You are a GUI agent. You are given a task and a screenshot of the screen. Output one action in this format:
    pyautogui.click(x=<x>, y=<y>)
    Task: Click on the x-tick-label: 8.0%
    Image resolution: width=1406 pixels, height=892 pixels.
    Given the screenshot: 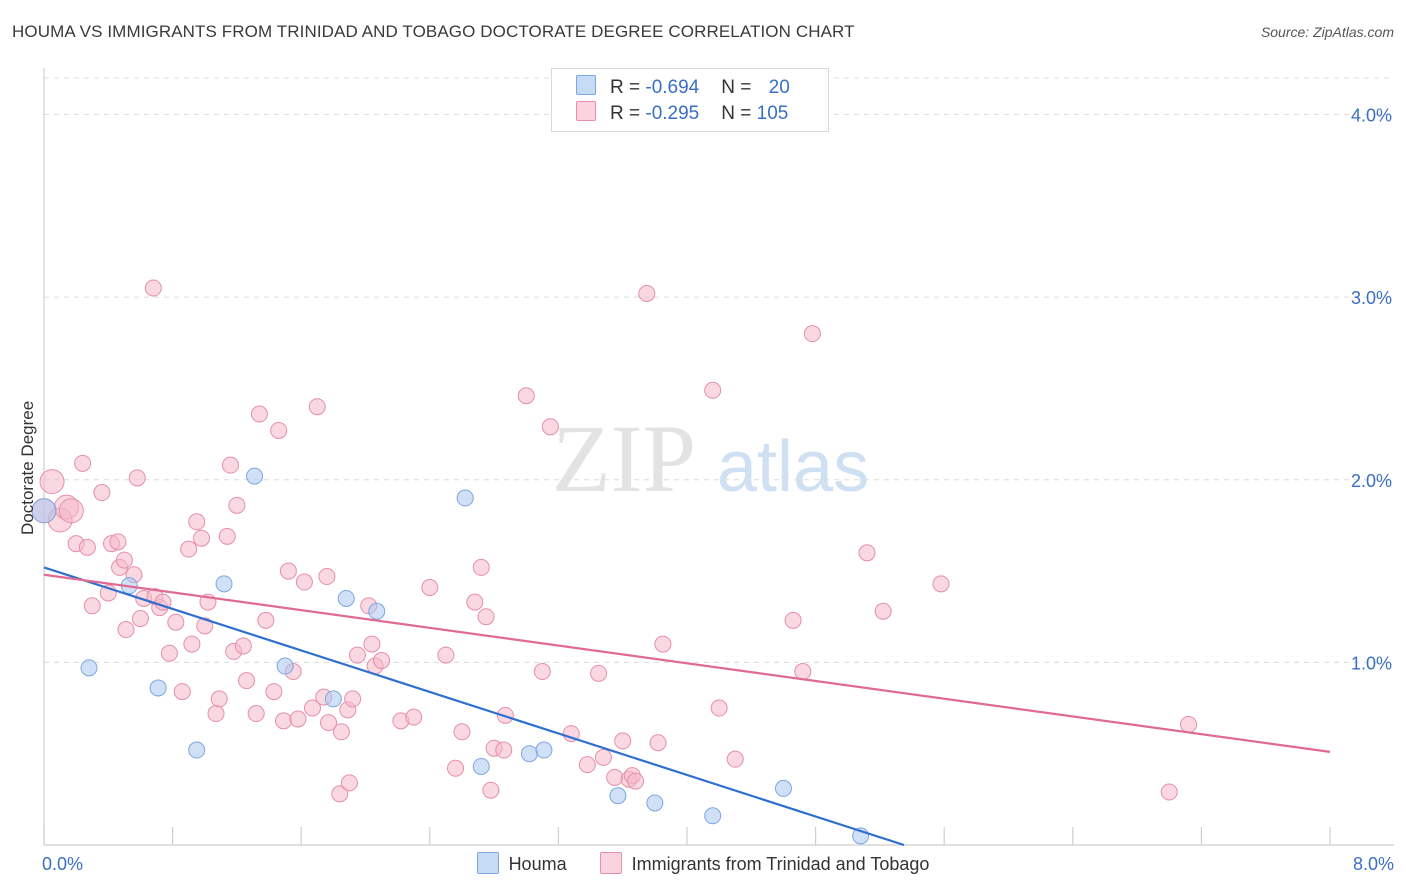 What is the action you would take?
    pyautogui.click(x=1373, y=864)
    